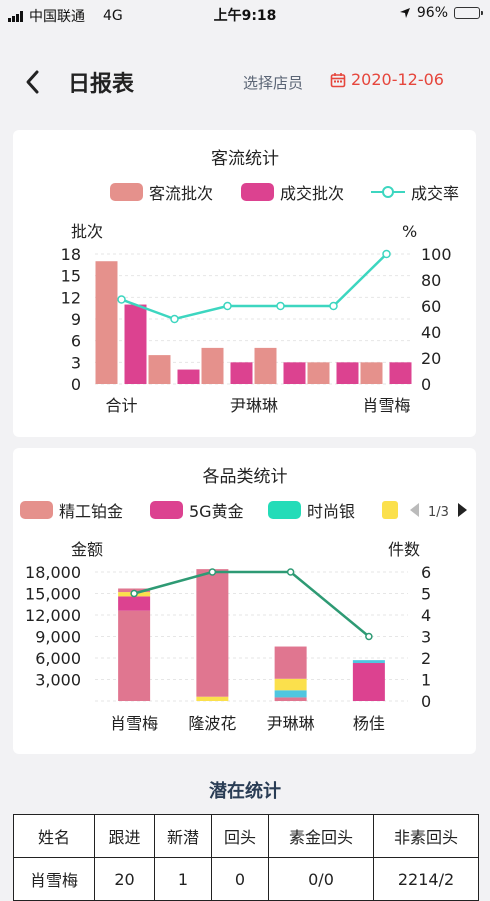 The width and height of the screenshot is (490, 901). Describe the element at coordinates (245, 16) in the screenshot. I see `clock: 上午9:18` at that location.